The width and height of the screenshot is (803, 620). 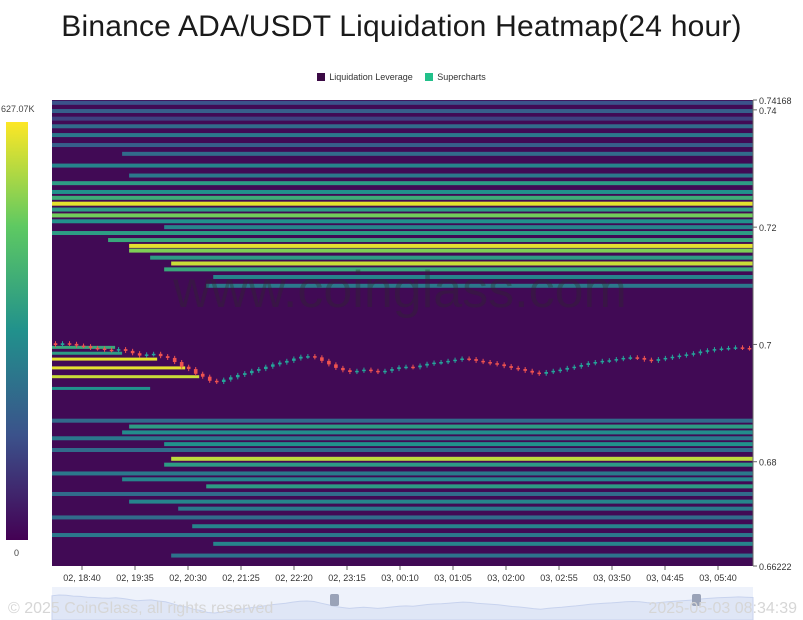 What do you see at coordinates (696, 600) in the screenshot?
I see `navigator-right-handle` at bounding box center [696, 600].